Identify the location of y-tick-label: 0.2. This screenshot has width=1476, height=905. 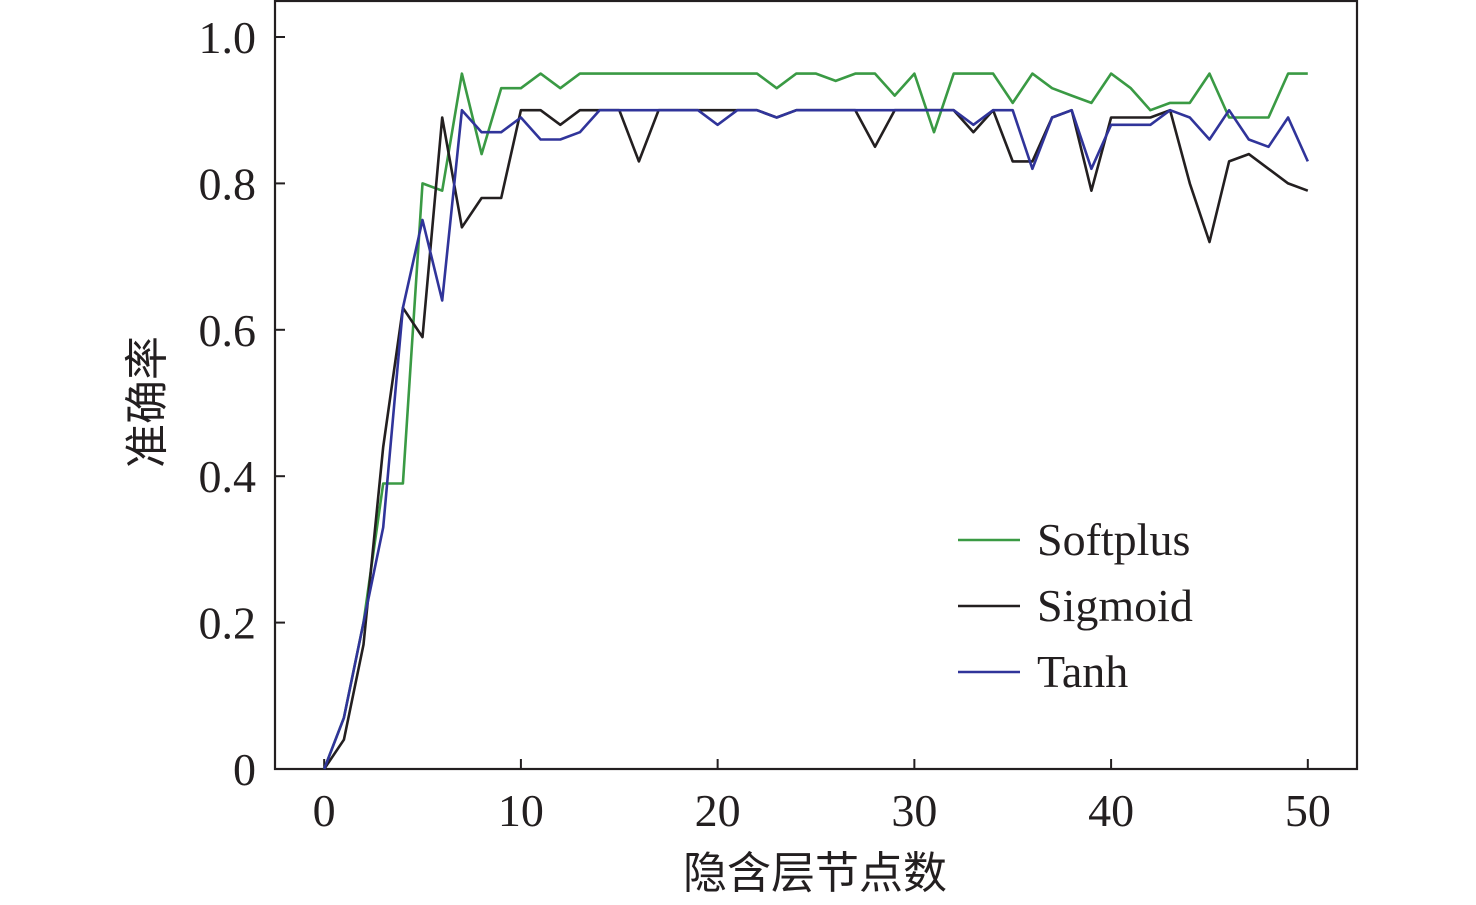
(228, 623).